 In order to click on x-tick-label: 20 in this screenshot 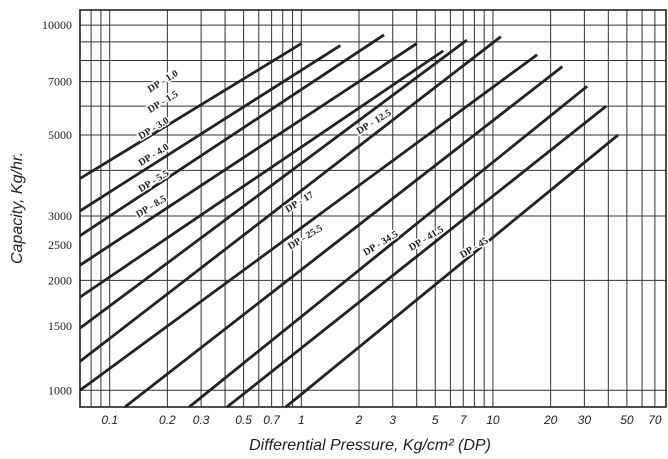, I will do `click(550, 420)`.